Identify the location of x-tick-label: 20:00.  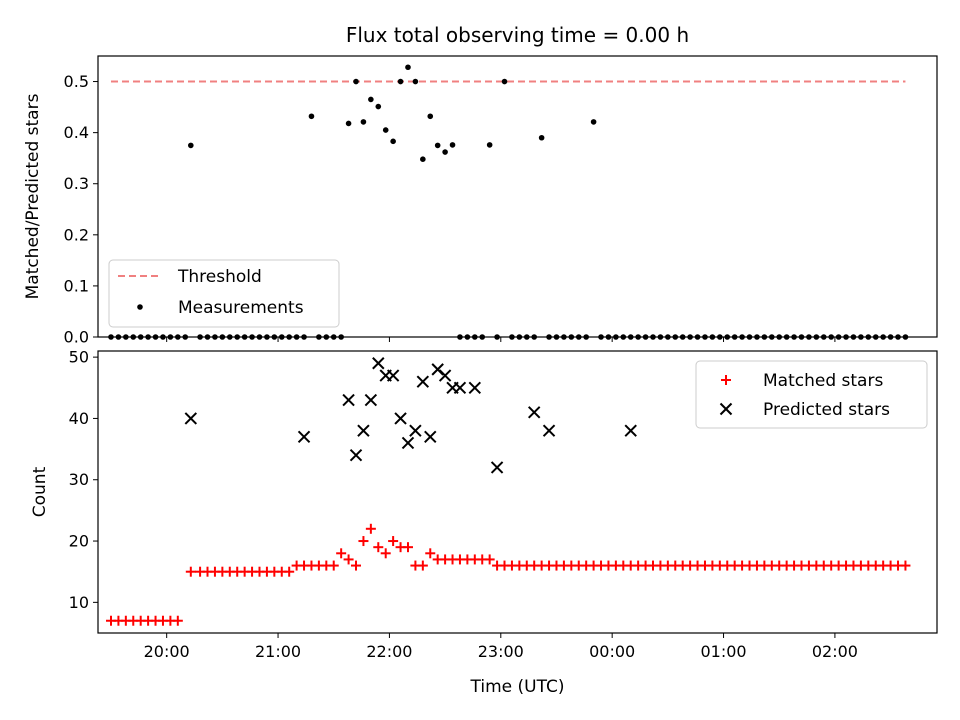
(167, 651).